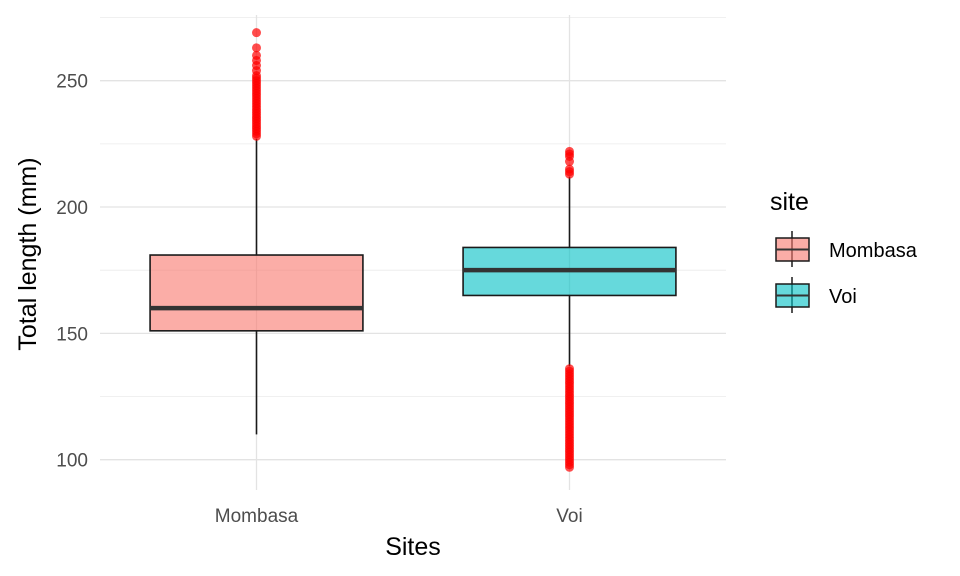  Describe the element at coordinates (256, 293) in the screenshot. I see `box-iqr` at that location.